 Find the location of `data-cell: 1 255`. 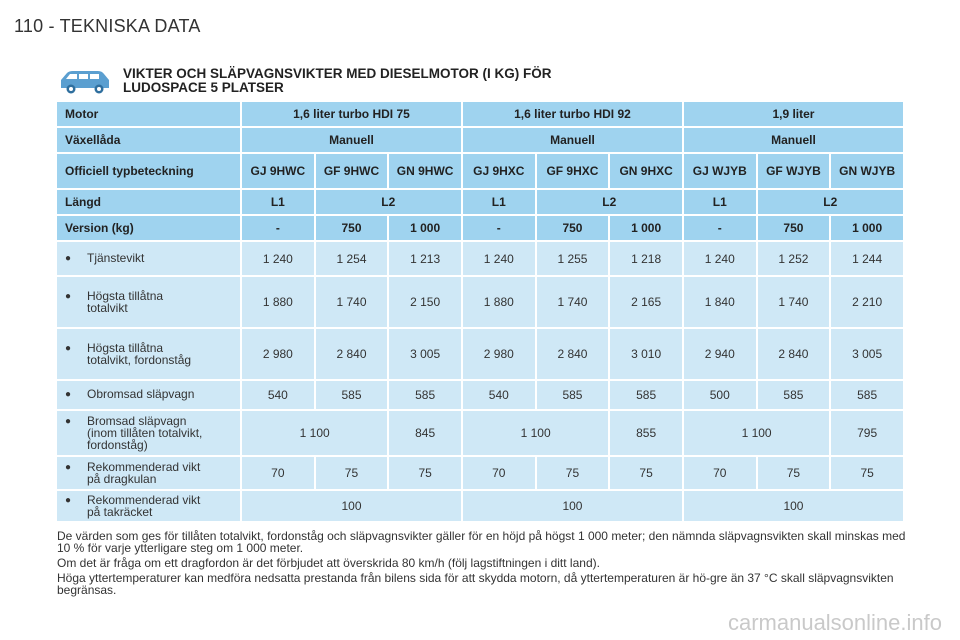

data-cell: 1 255 is located at coordinates (572, 258).